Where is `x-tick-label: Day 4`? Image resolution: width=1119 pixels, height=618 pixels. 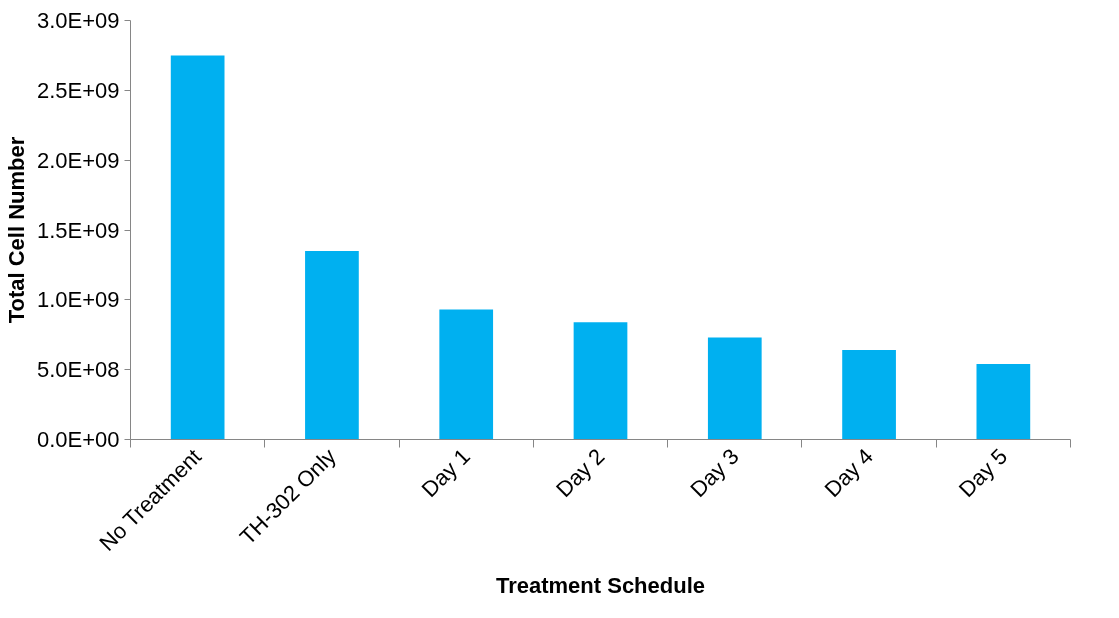
x-tick-label: Day 4 is located at coordinates (848, 472).